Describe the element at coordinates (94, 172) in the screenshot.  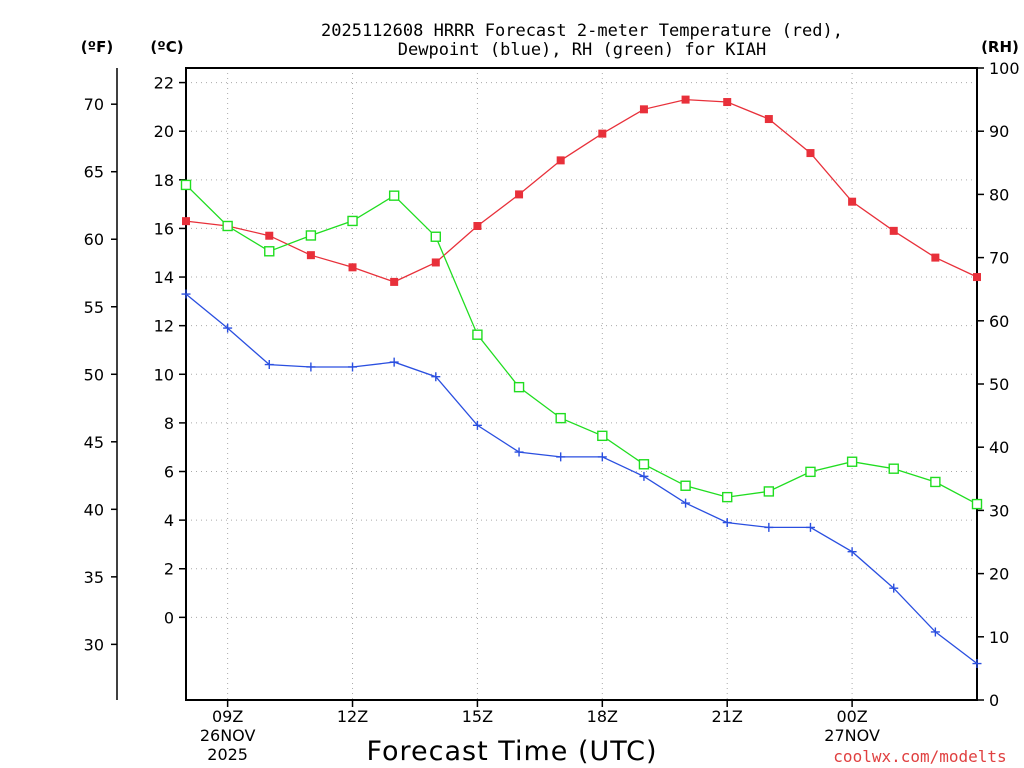
I see `fahrenheit-tick-label: 65` at that location.